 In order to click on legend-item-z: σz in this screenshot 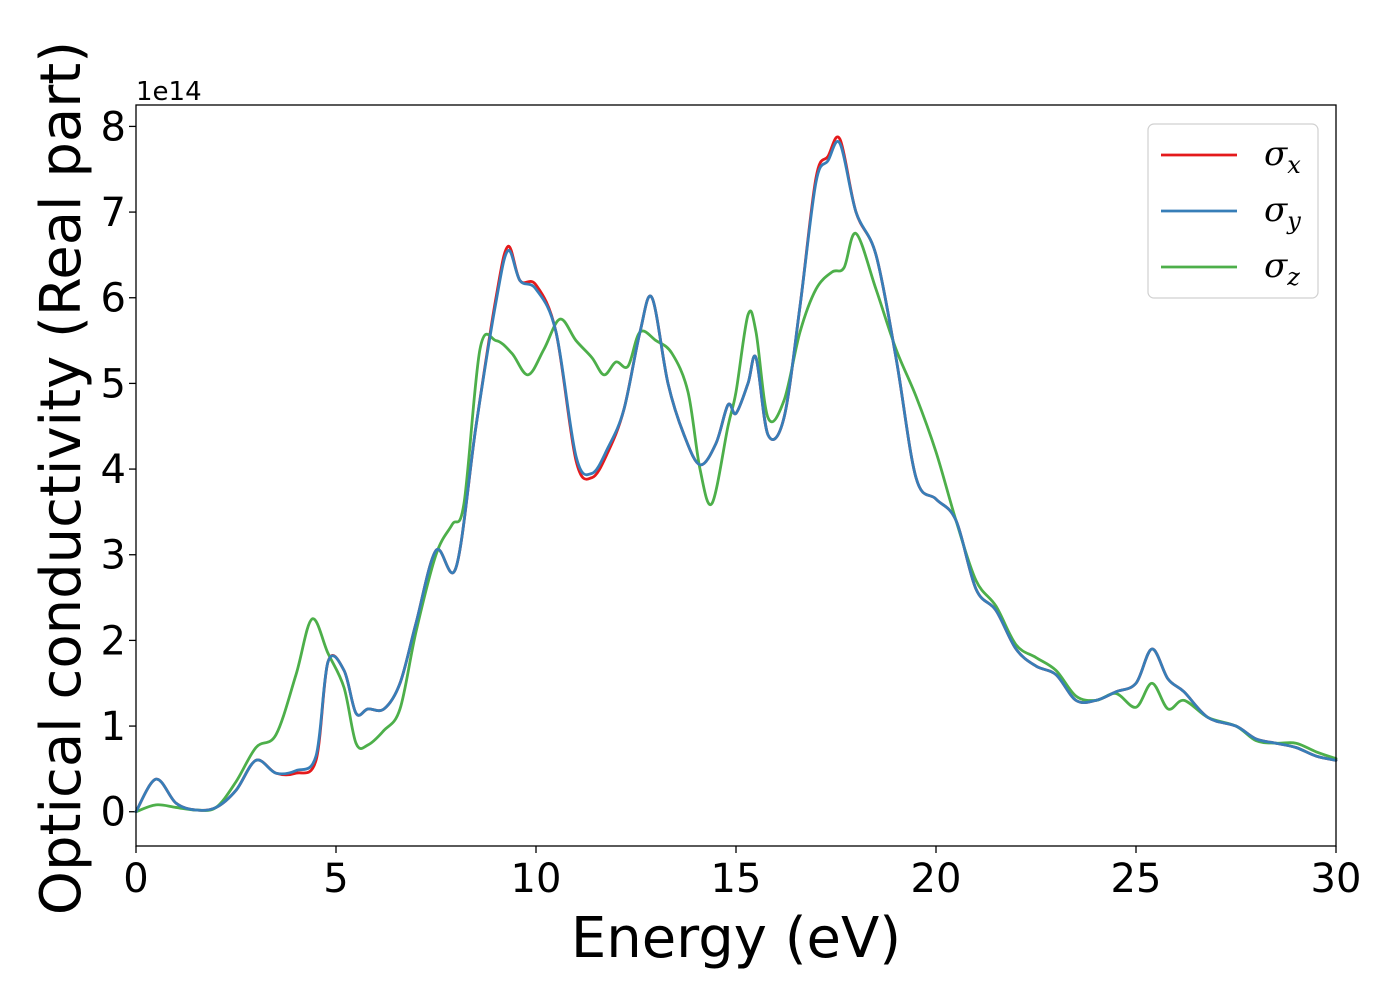, I will do `click(1230, 268)`.